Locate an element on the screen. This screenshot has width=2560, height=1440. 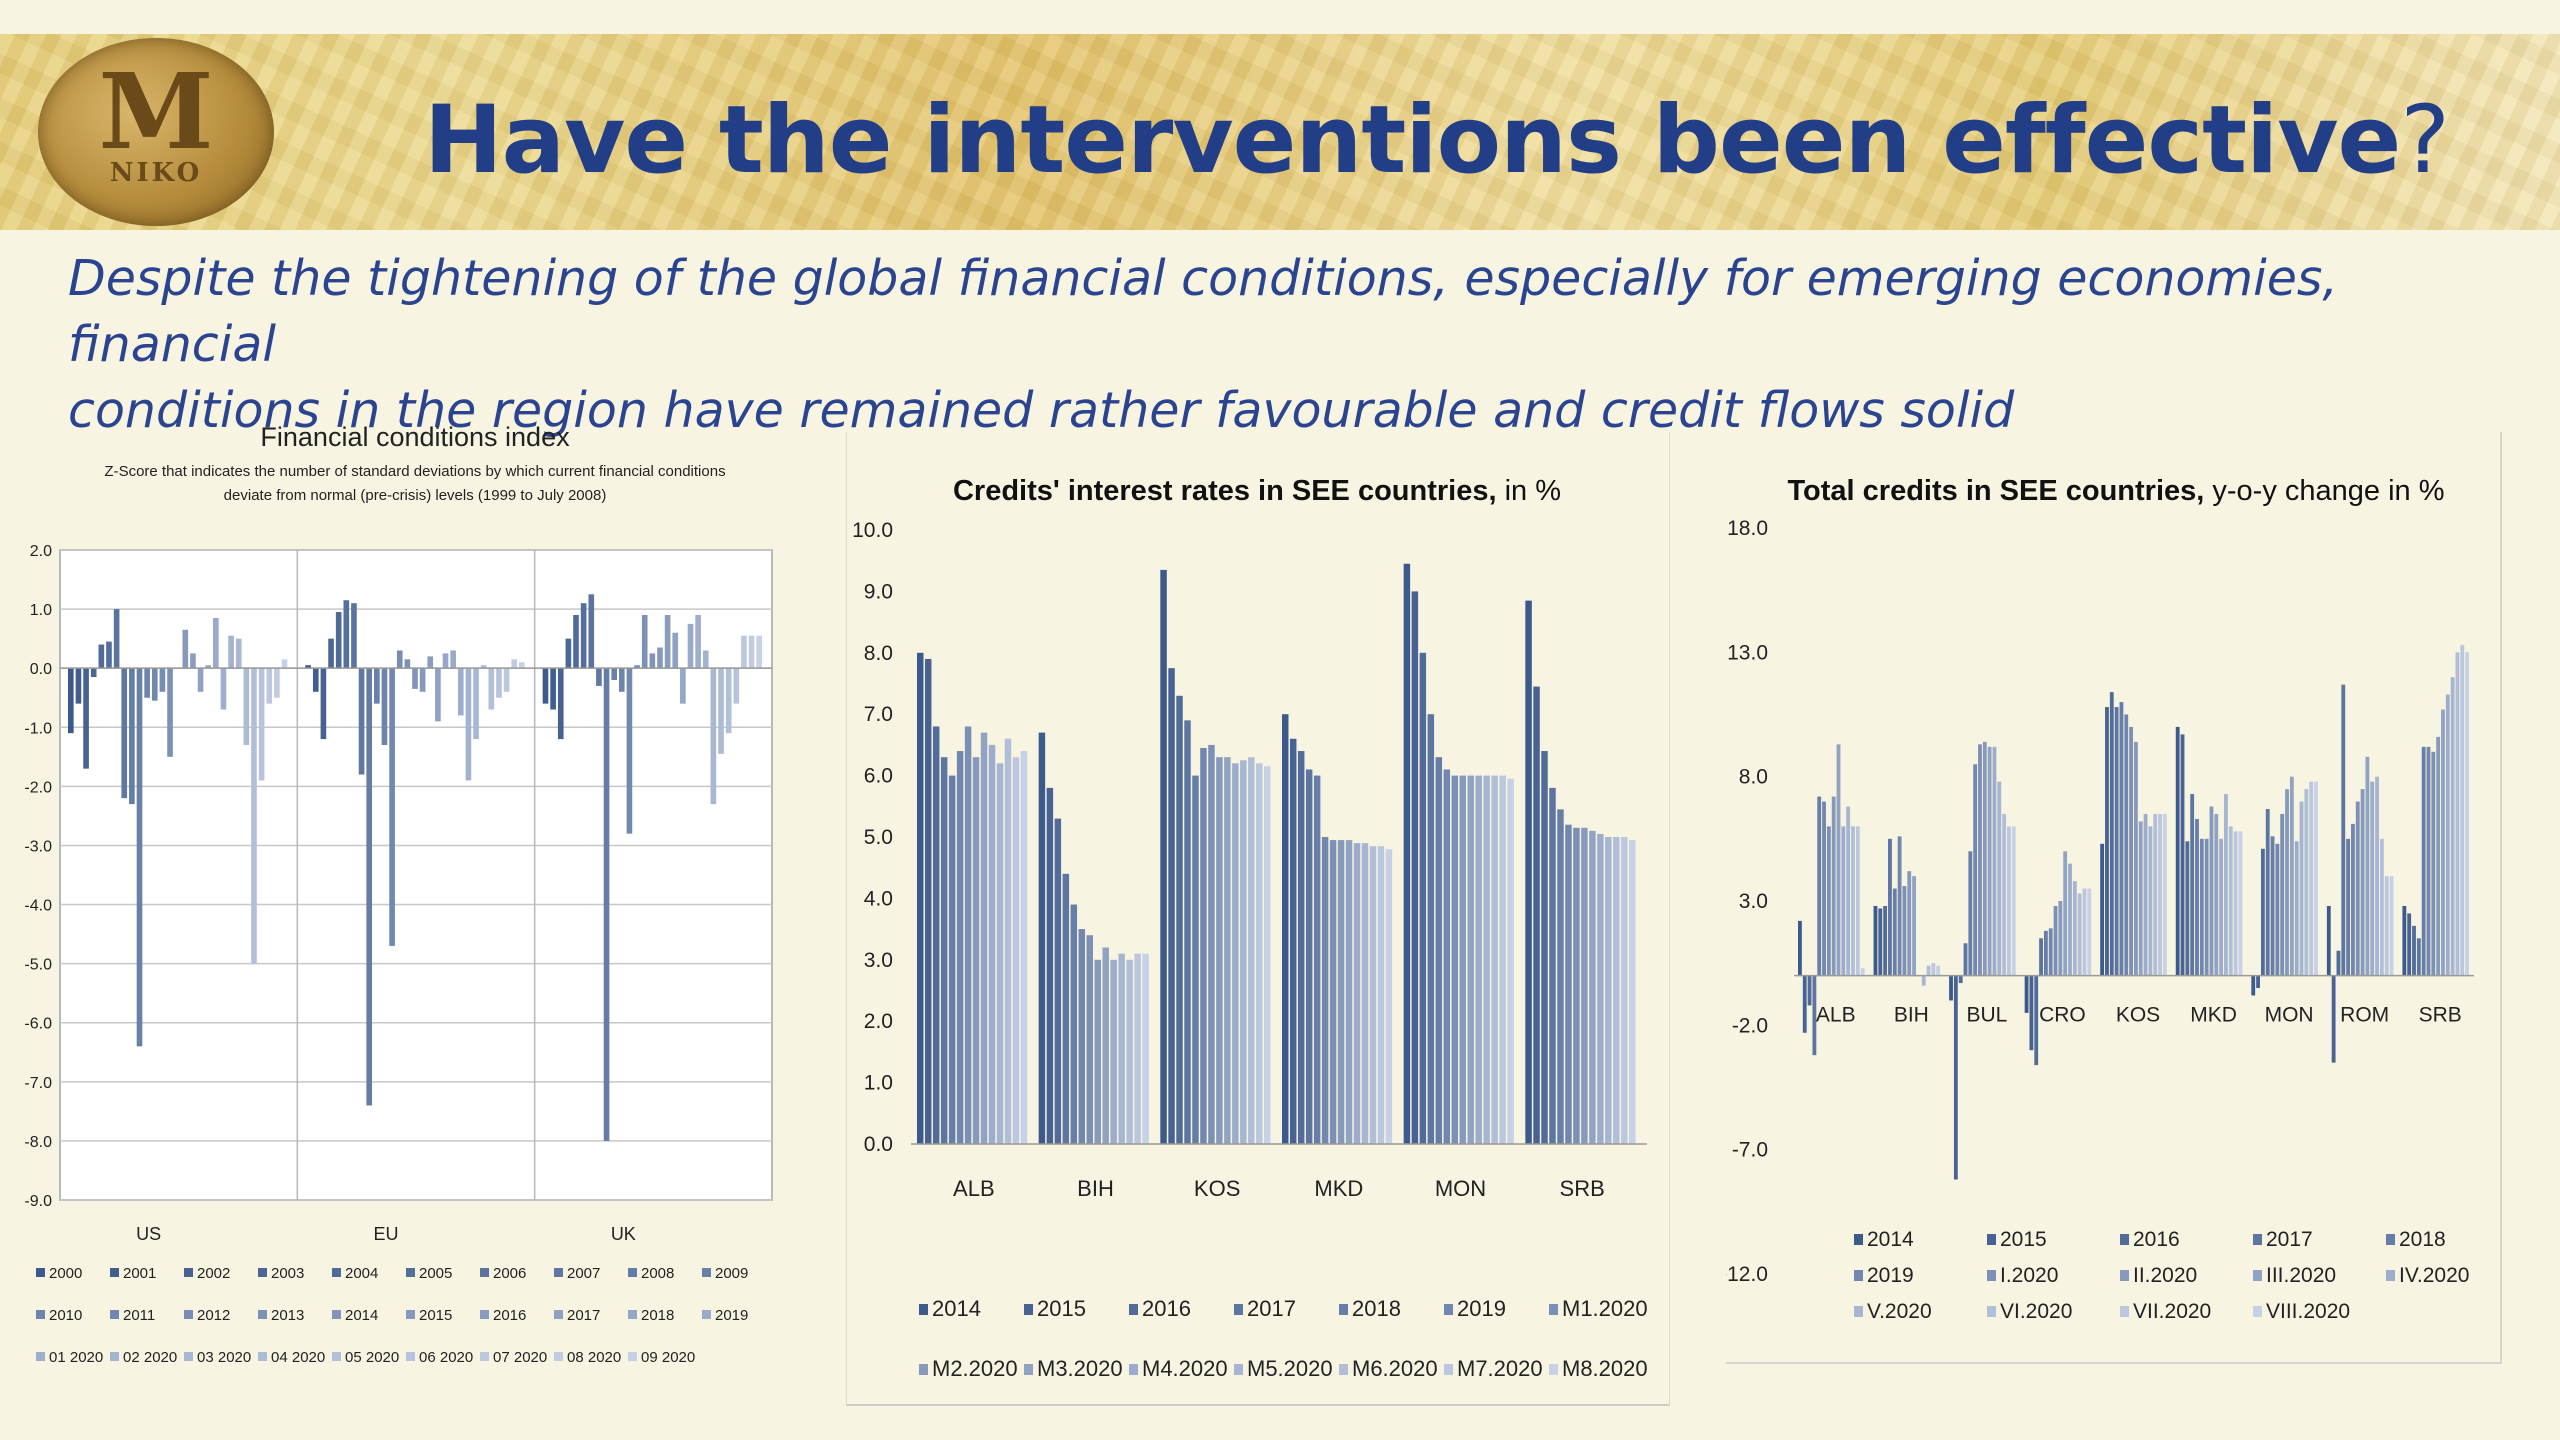
y-tick-label: 18.0 is located at coordinates (1747, 528).